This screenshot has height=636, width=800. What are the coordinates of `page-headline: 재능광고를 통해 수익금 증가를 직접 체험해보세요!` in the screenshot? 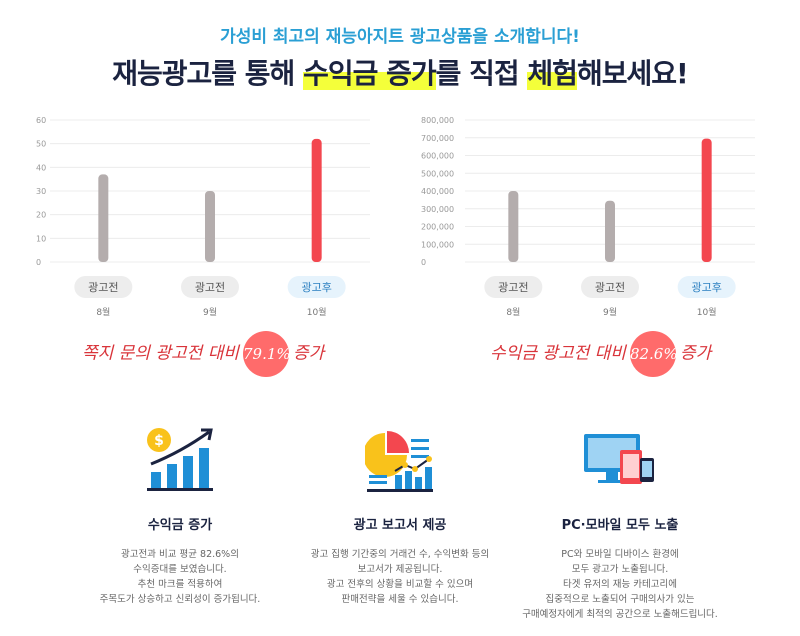 It's located at (400, 72).